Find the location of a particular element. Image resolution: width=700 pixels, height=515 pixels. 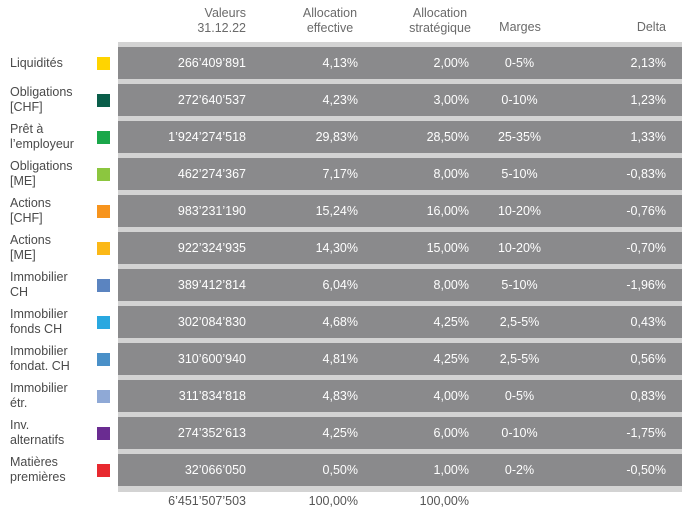

value-cell: 922’324’935 is located at coordinates (211, 248).